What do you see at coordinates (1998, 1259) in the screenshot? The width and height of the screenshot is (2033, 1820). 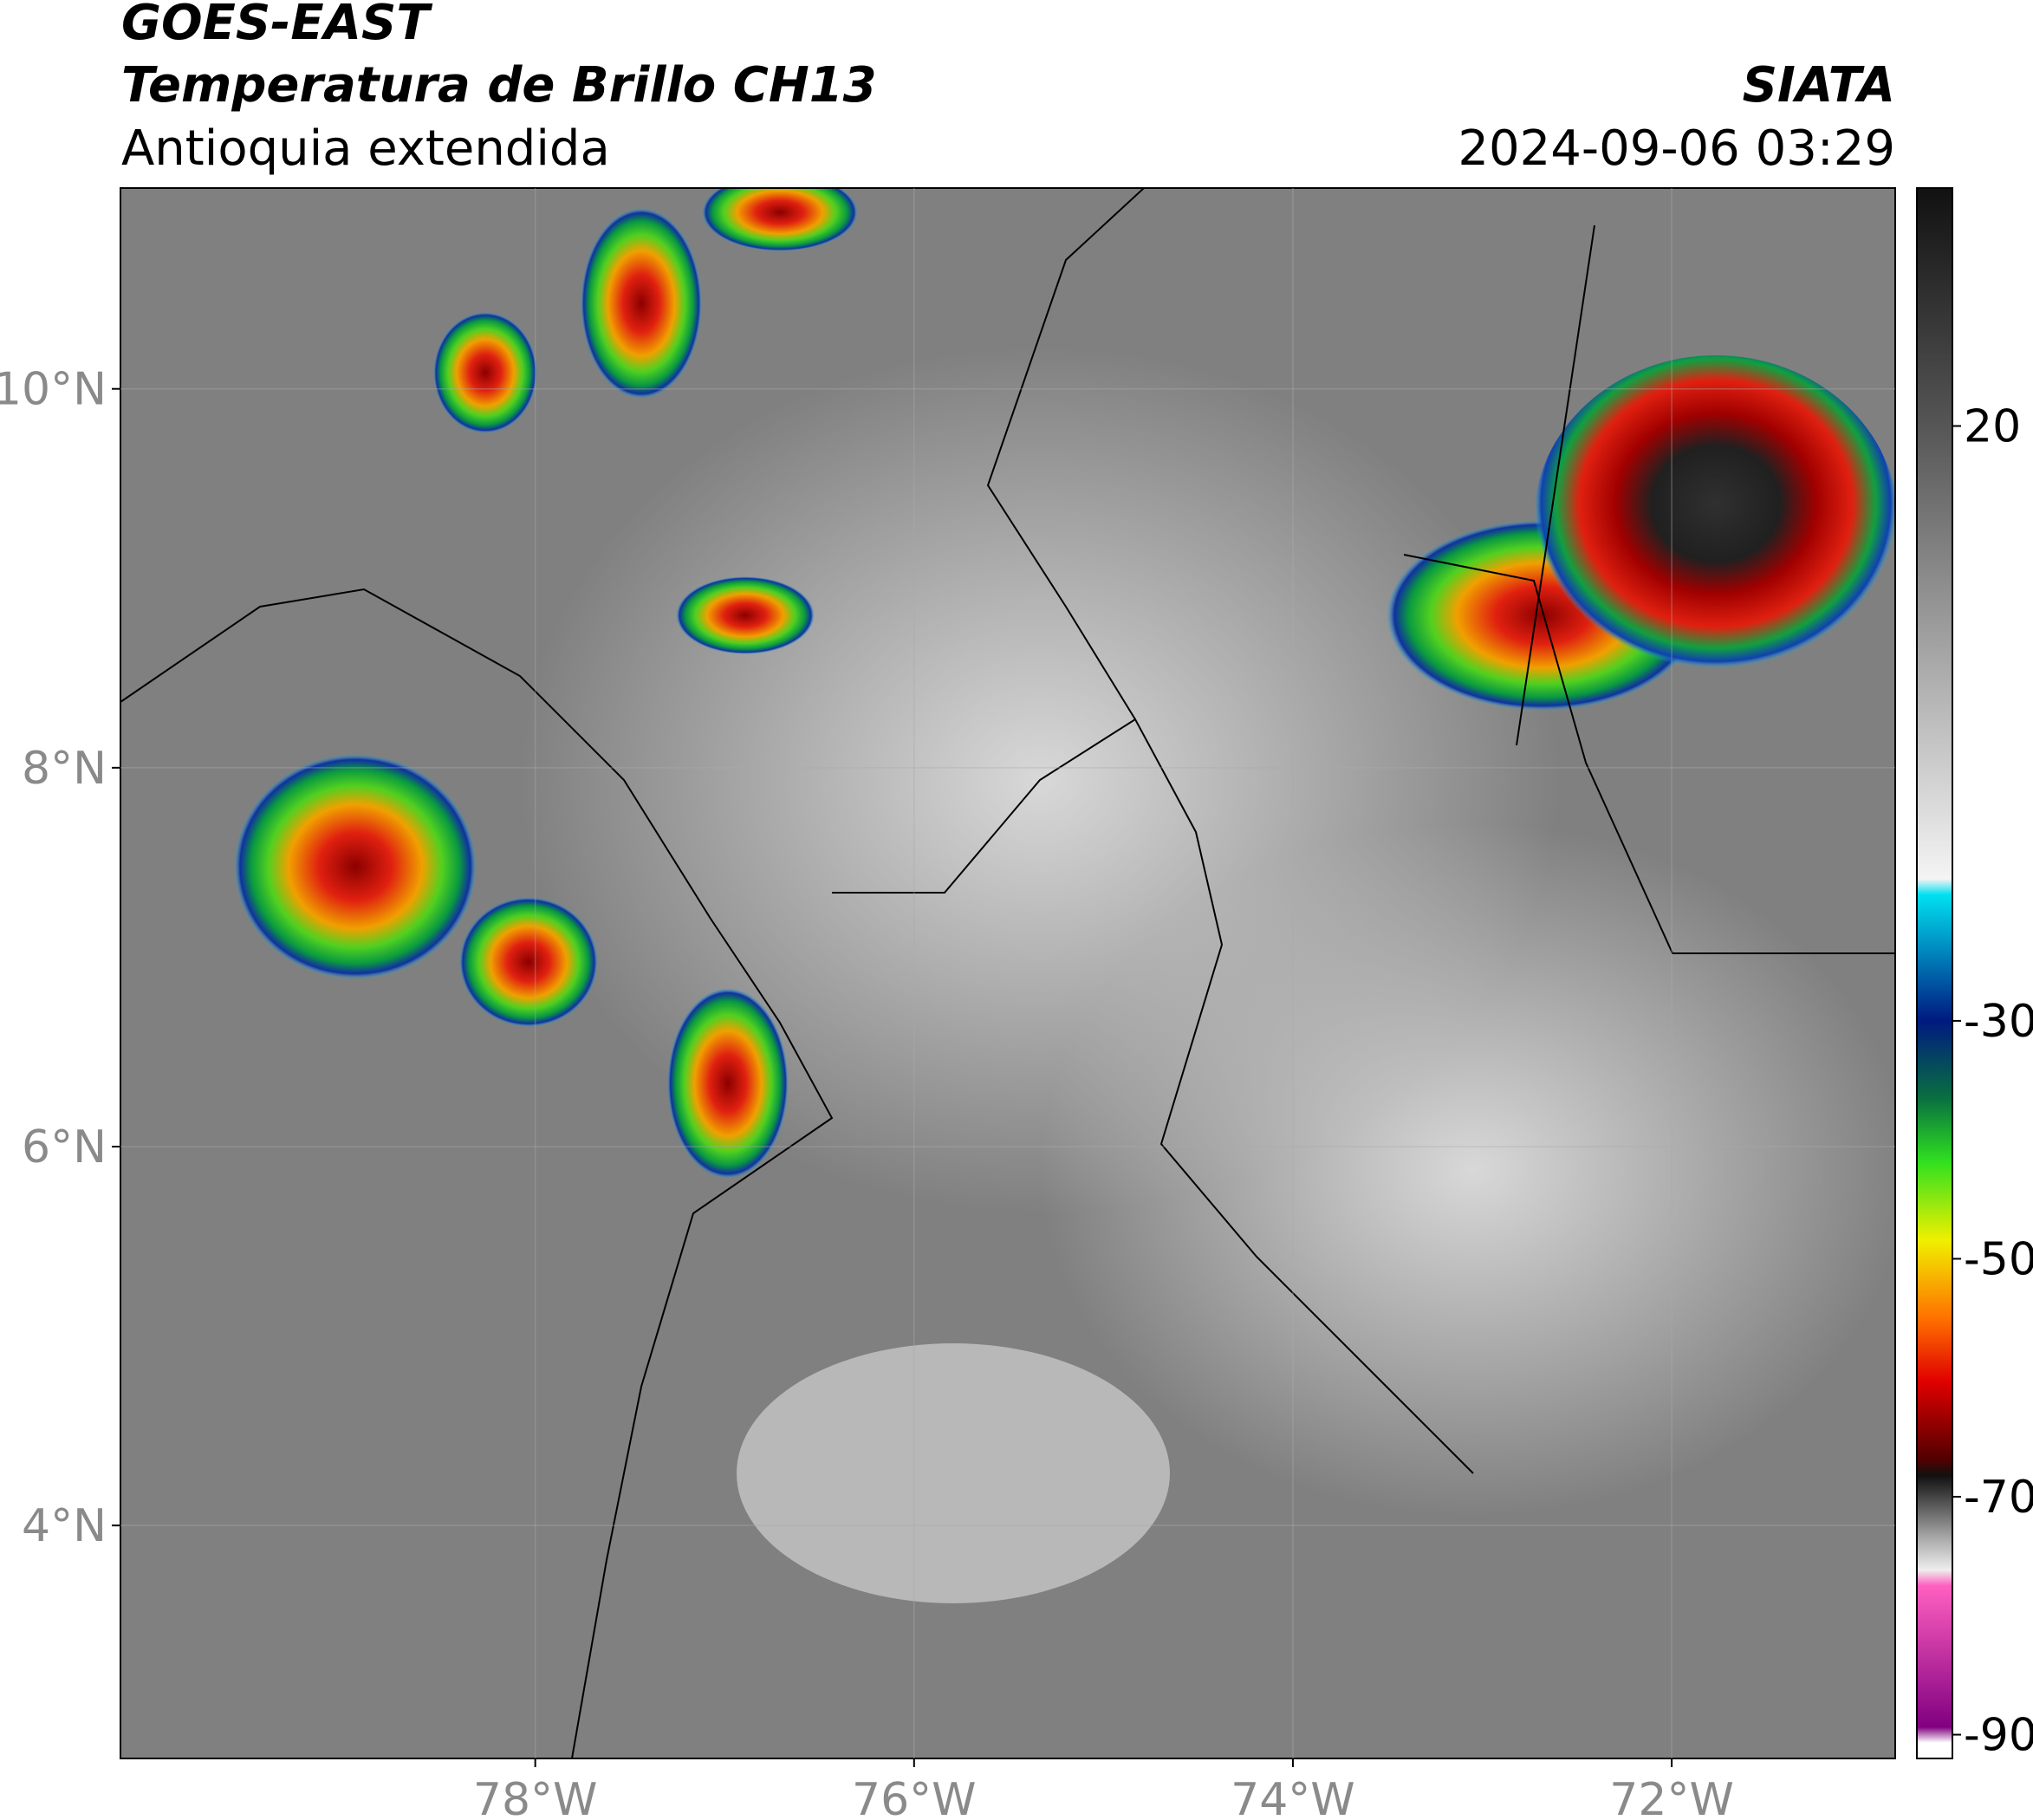 I see `colorbar-label: -50` at bounding box center [1998, 1259].